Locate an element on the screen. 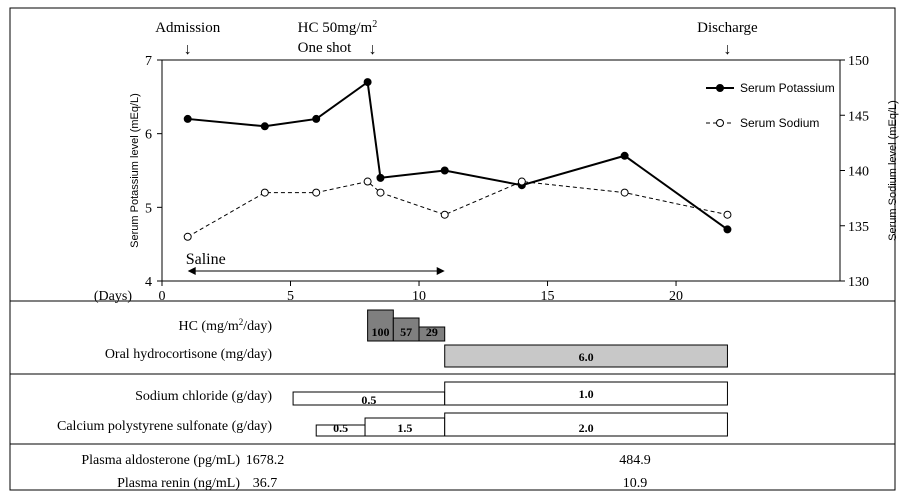 Image resolution: width=906 pixels, height=493 pixels. calcium-polystyrene-value: 0.5 is located at coordinates (340, 428).